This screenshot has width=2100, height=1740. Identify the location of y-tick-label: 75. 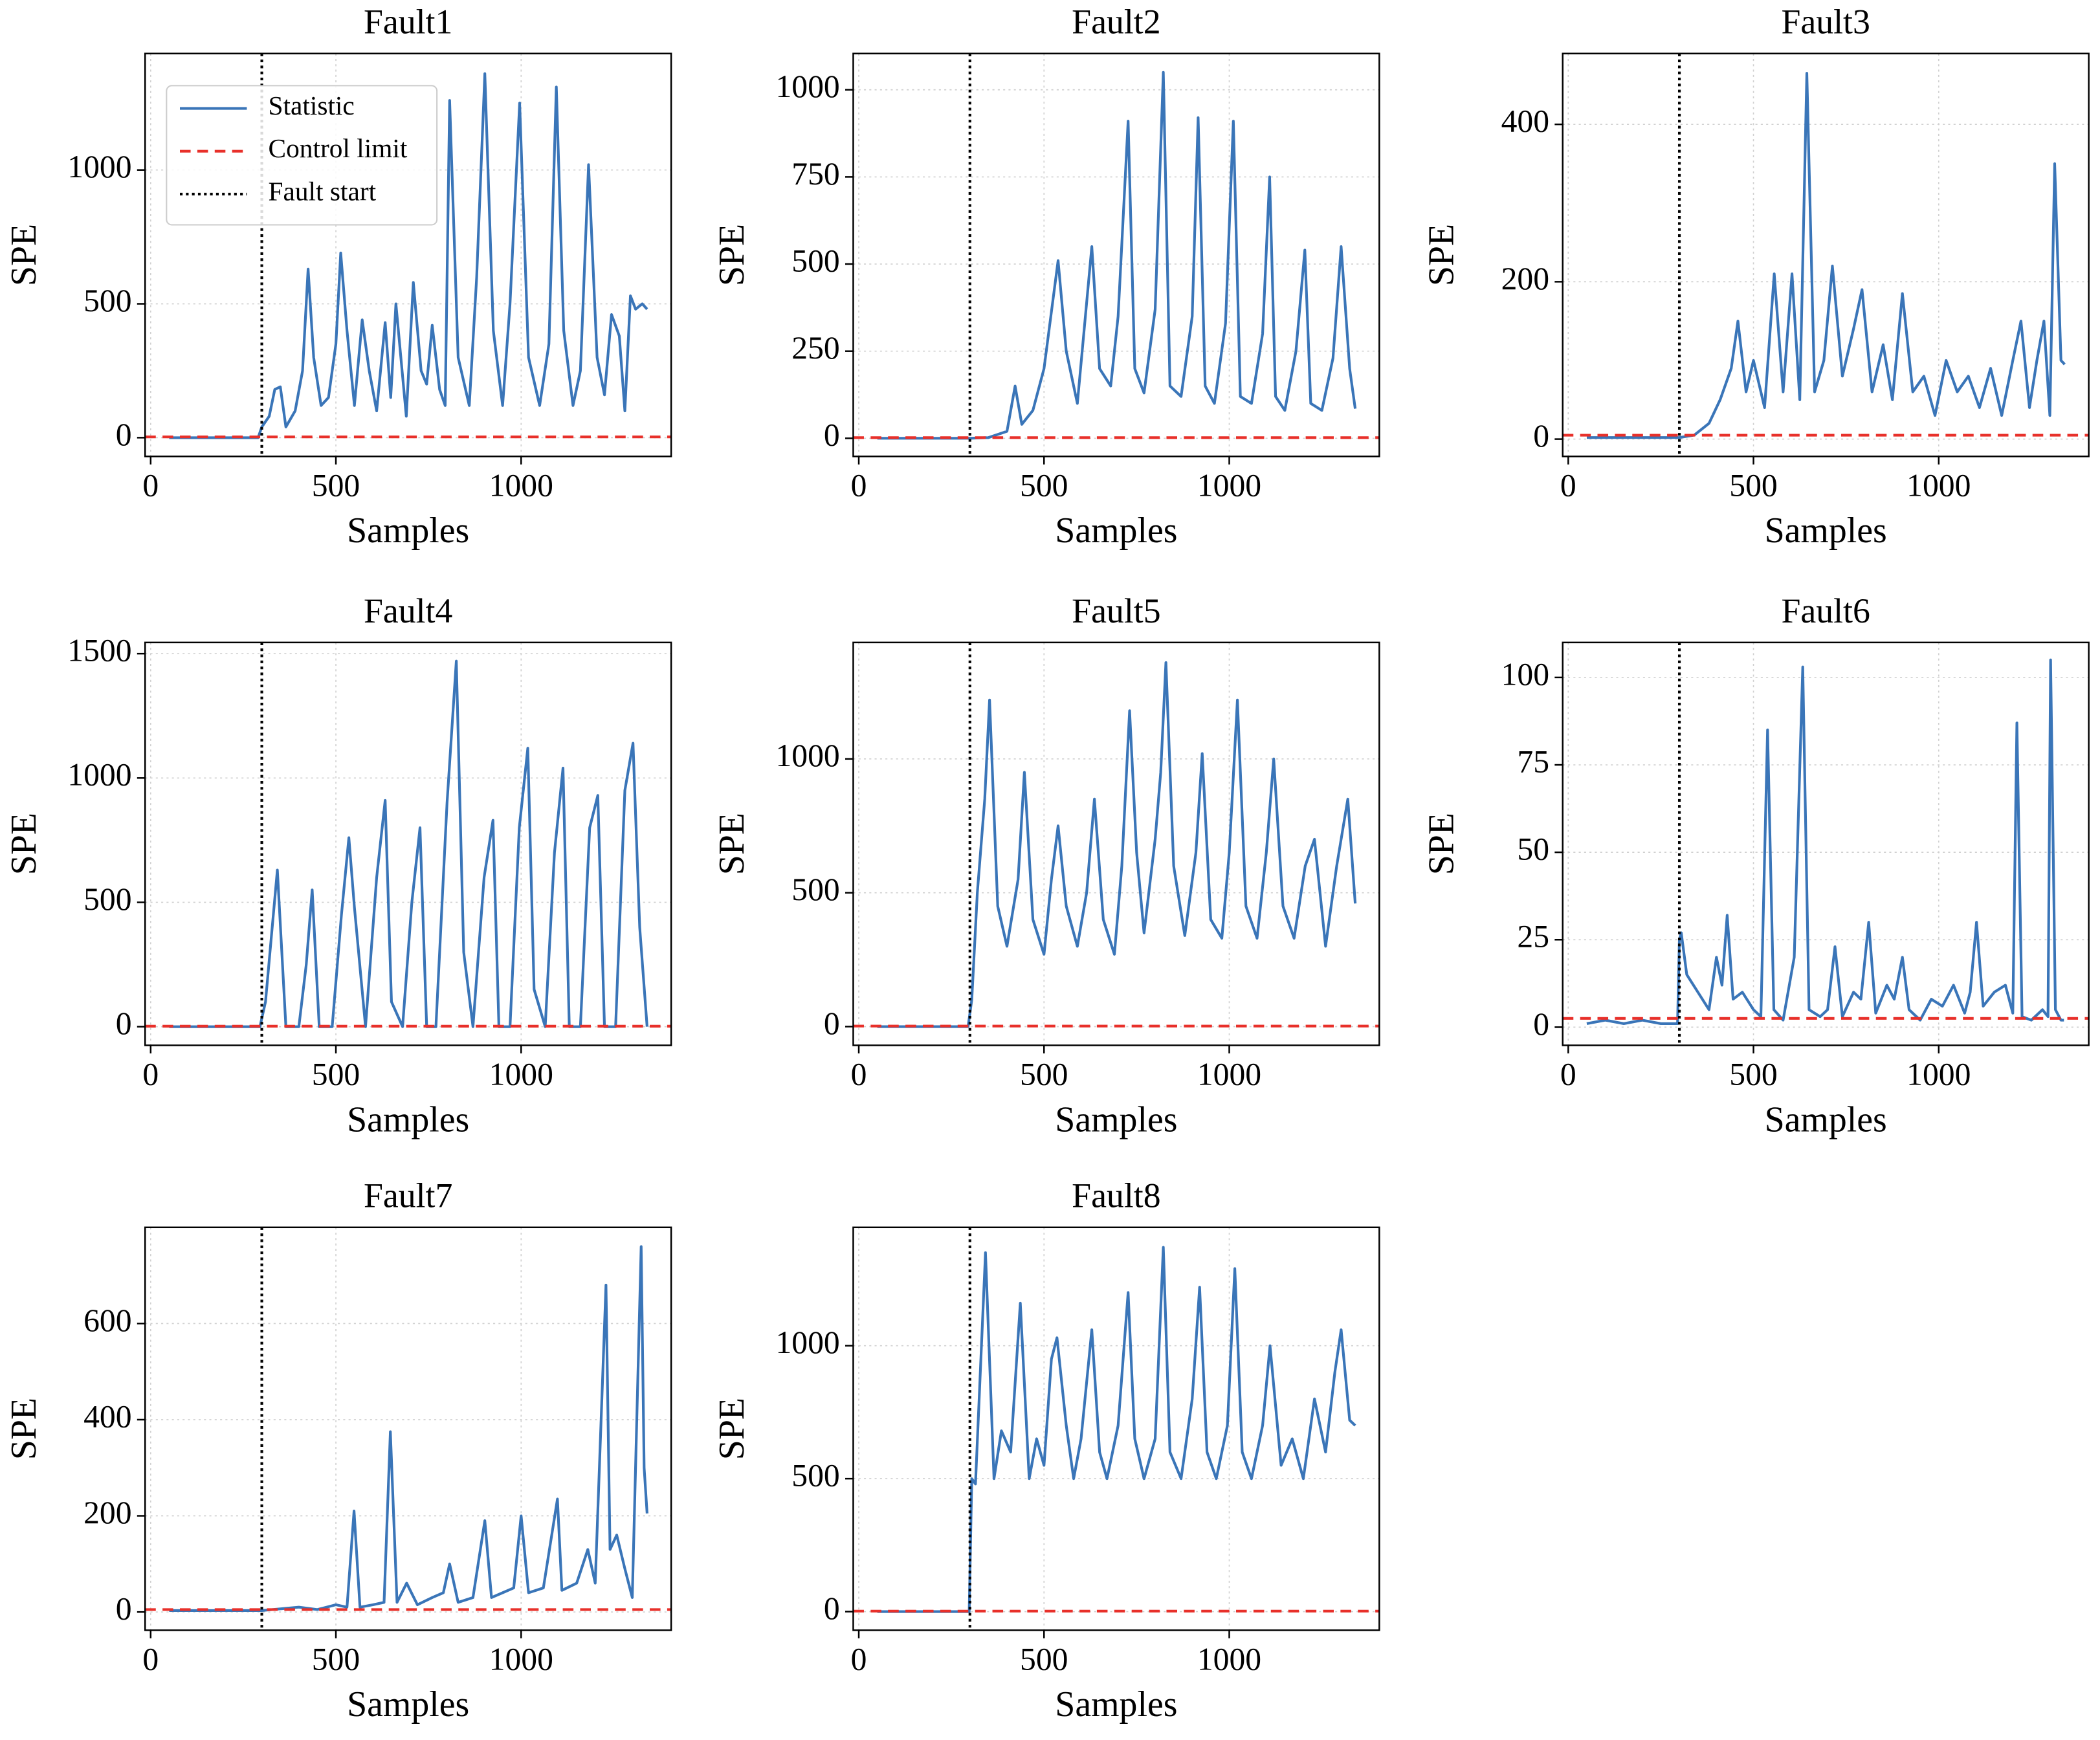
(1533, 761).